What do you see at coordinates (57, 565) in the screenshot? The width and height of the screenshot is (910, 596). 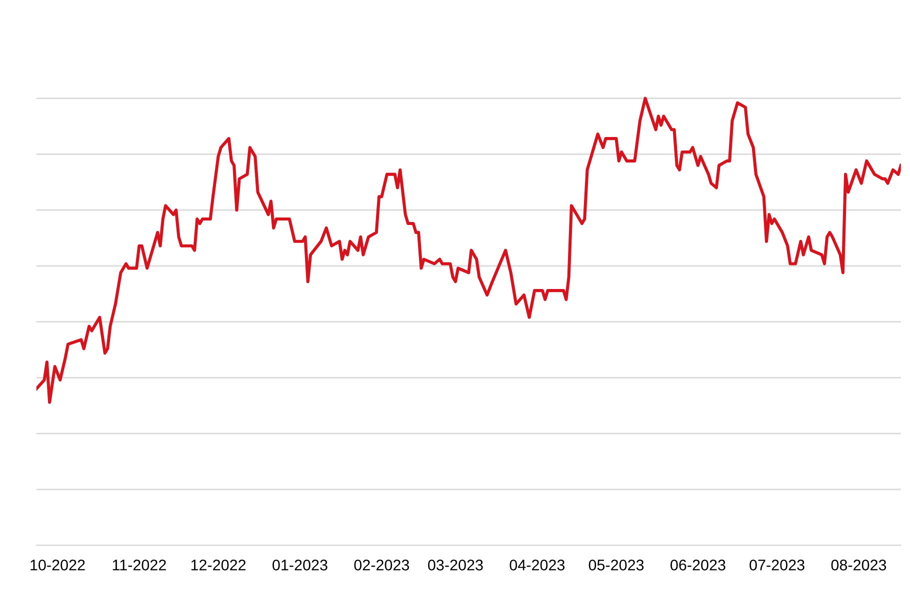 I see `x-tick-label: 10-2022` at bounding box center [57, 565].